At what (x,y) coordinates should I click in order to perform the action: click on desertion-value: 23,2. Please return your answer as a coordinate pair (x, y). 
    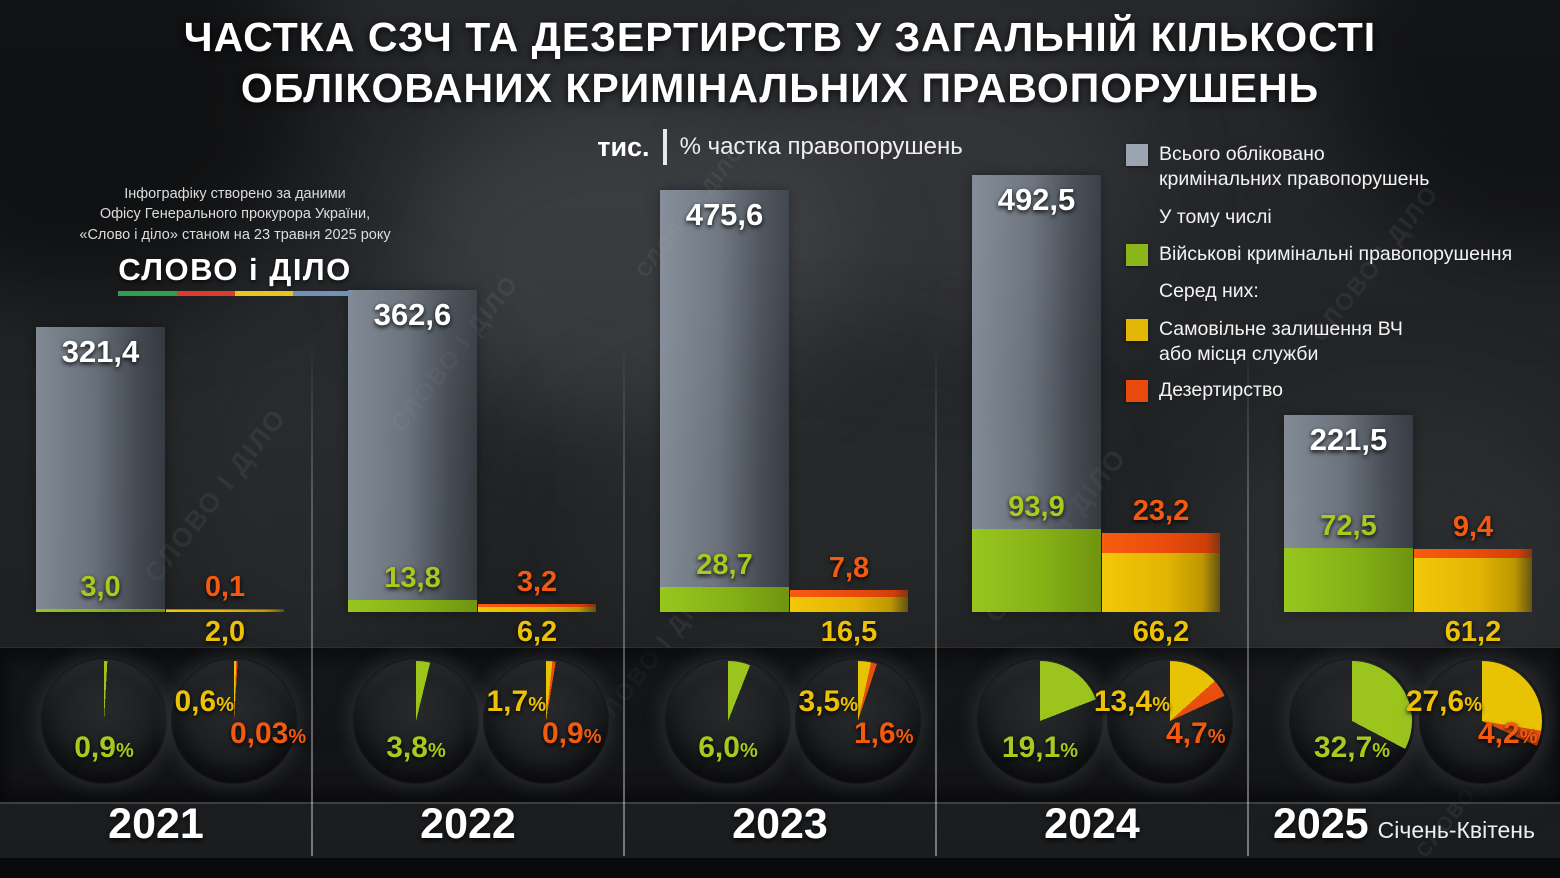
    Looking at the image, I should click on (1161, 510).